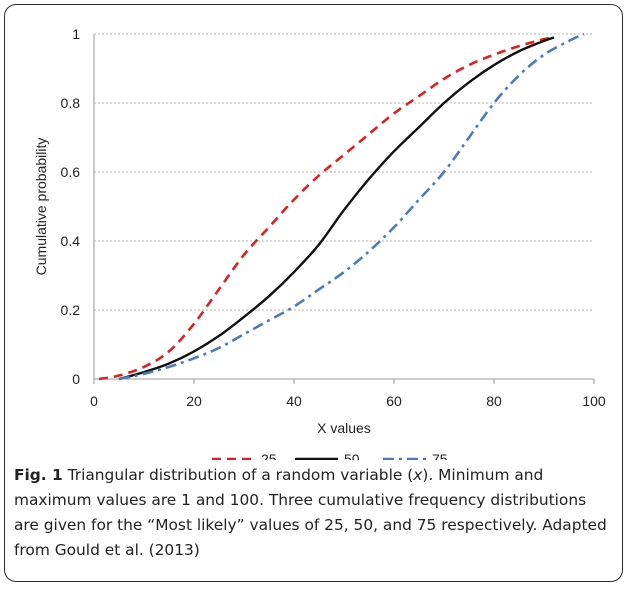 This screenshot has width=630, height=589. I want to click on x-tick-label: 40, so click(294, 401).